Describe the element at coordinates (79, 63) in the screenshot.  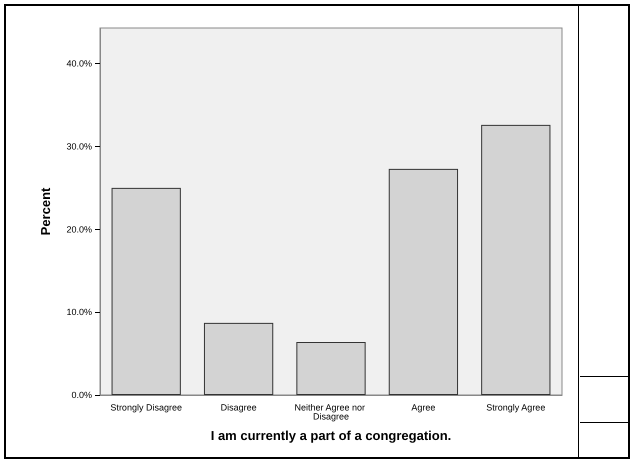
I see `y-tick-label: 40.0%` at that location.